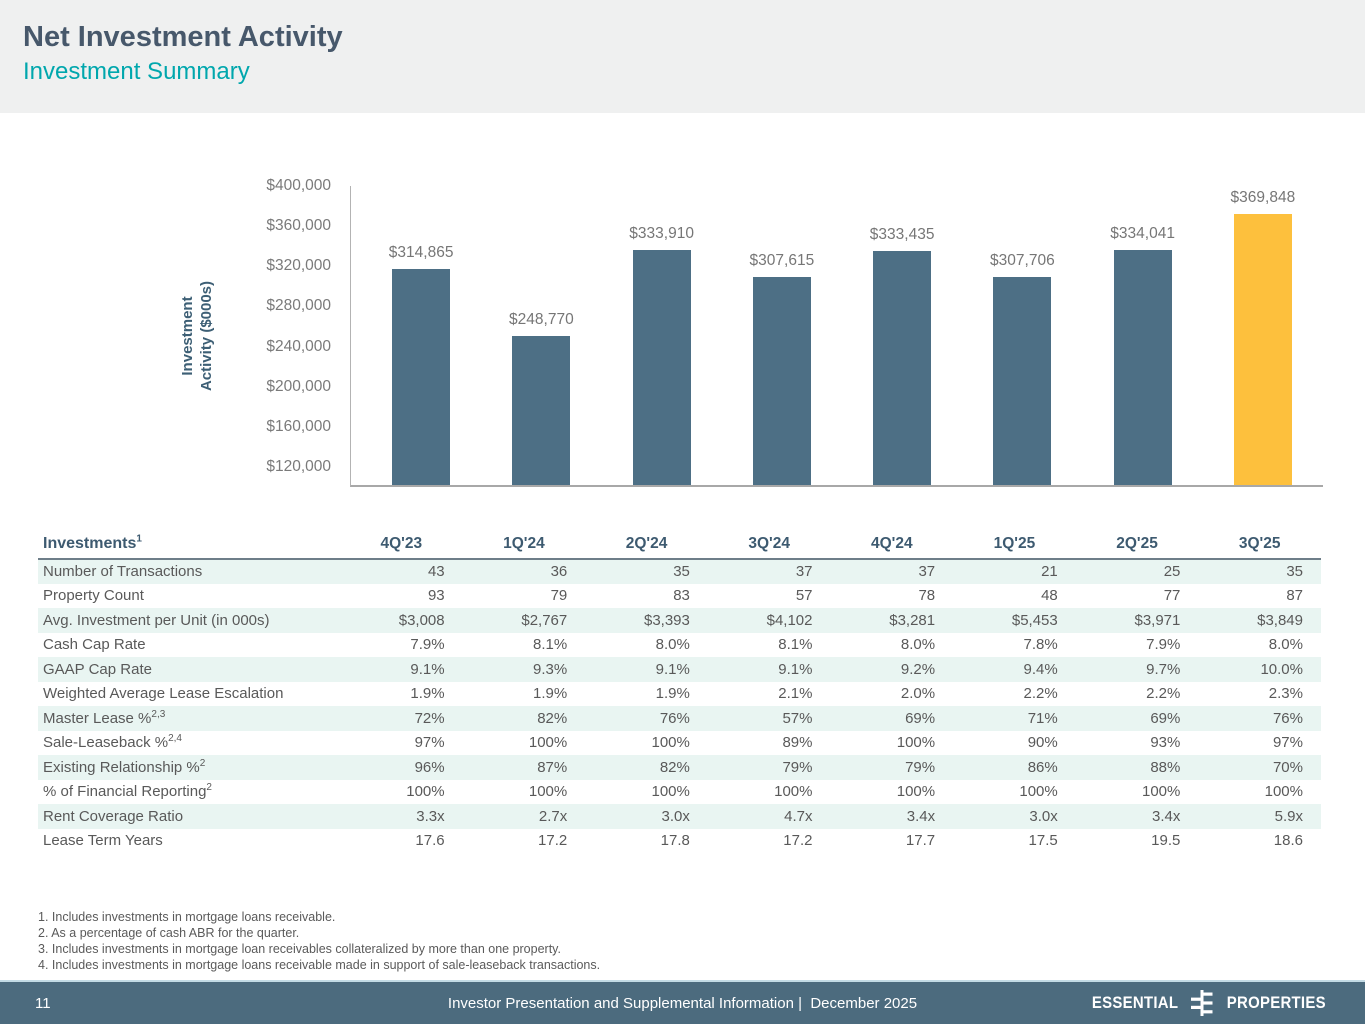 Image resolution: width=1365 pixels, height=1024 pixels. I want to click on column-header-4Q'24: 4Q'24, so click(892, 546).